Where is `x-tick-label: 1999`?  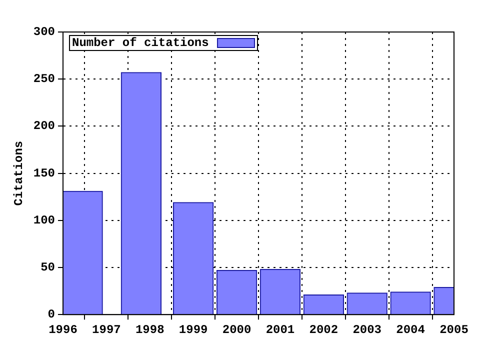 x-tick-label: 1999 is located at coordinates (193, 329).